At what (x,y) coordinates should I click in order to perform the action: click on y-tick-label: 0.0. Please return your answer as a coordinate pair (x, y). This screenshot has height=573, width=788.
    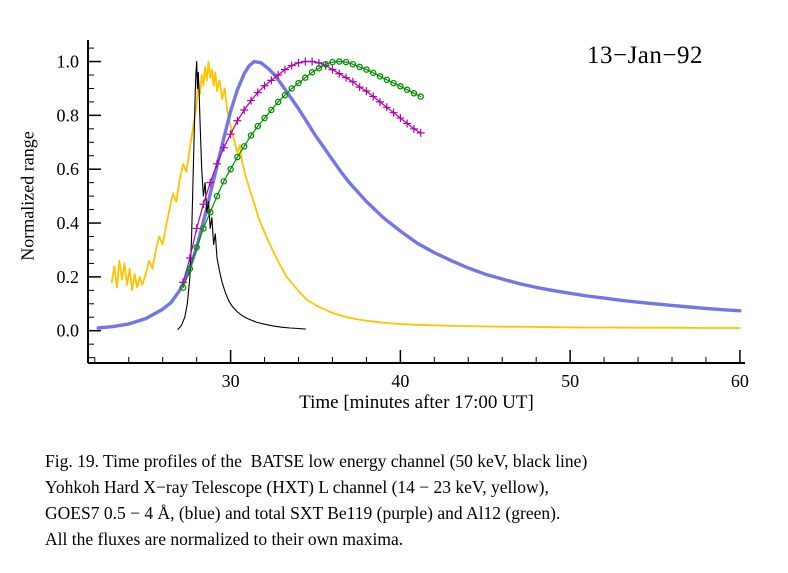
    Looking at the image, I should click on (68, 331).